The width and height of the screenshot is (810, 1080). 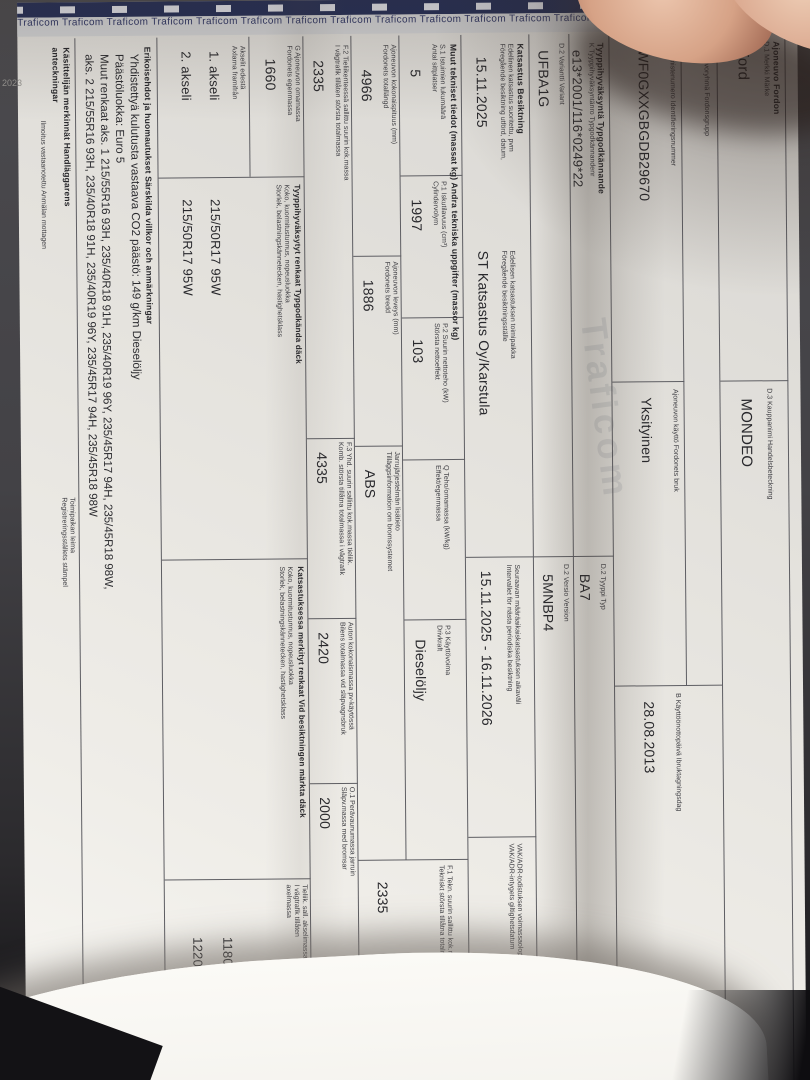 I want to click on value-f1-max-mass: 2335, so click(x=382, y=897).